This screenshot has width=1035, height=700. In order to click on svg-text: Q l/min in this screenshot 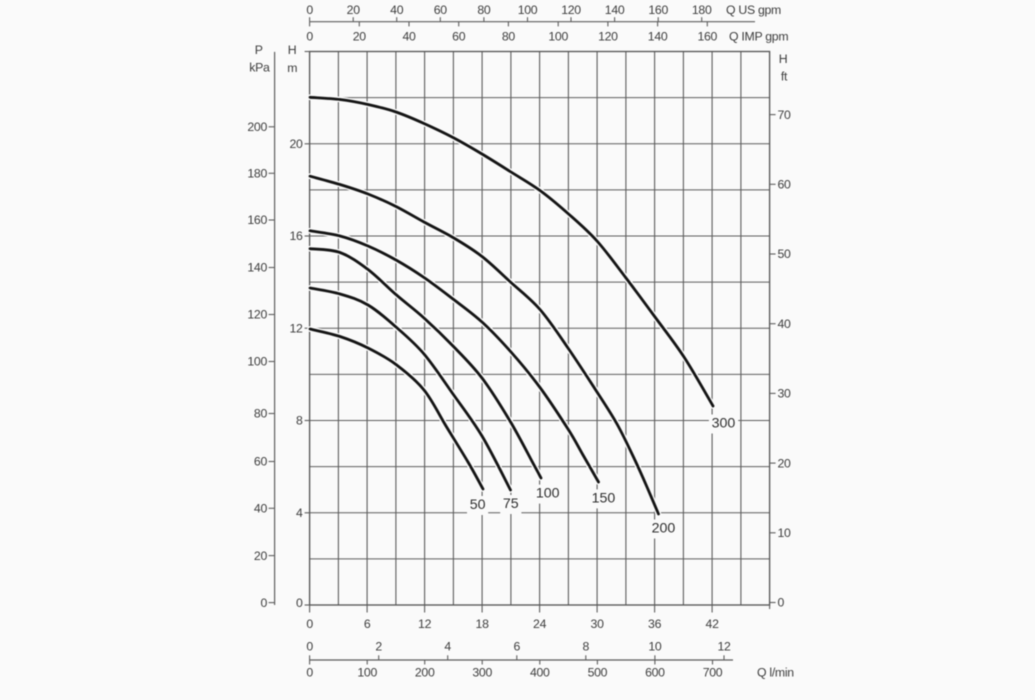, I will do `click(775, 673)`.